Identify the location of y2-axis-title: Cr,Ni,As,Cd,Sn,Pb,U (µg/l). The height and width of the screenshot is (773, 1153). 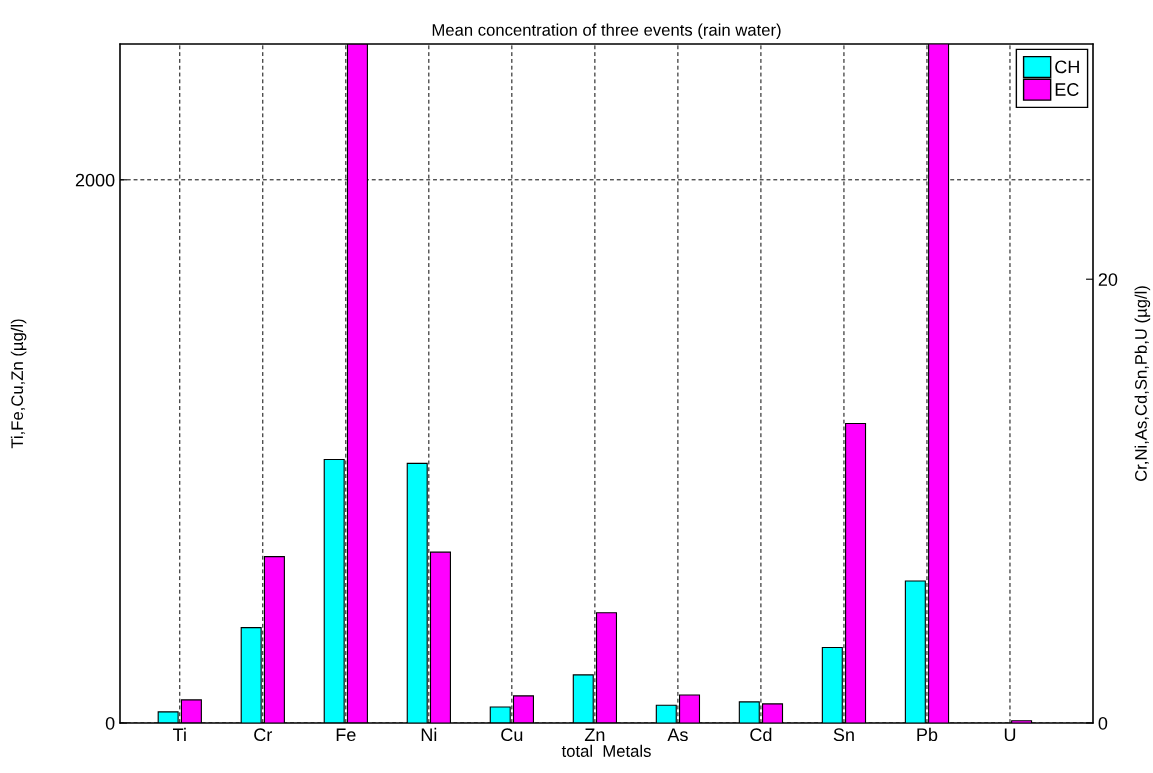
(1142, 383).